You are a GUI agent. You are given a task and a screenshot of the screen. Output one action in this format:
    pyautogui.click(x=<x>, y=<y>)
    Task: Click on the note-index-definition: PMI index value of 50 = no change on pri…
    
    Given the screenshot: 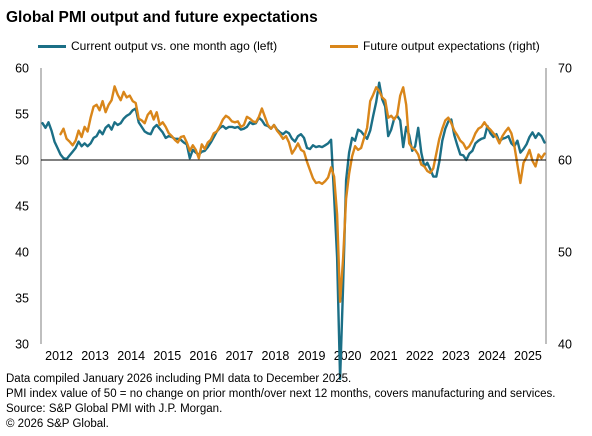 What is the action you would take?
    pyautogui.click(x=281, y=394)
    